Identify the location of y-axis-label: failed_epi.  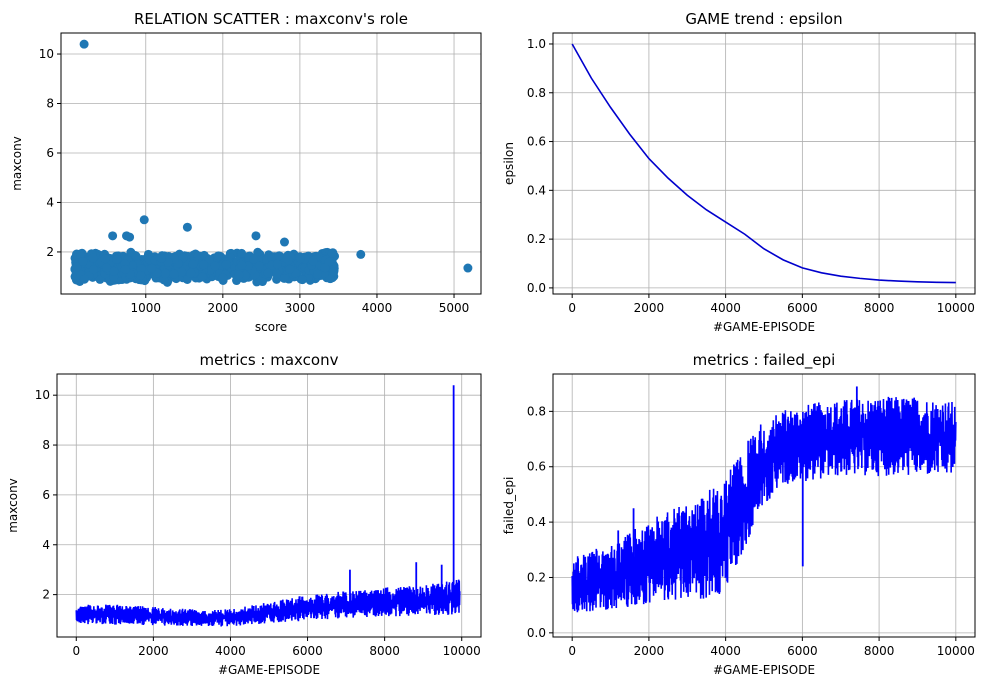
(509, 506).